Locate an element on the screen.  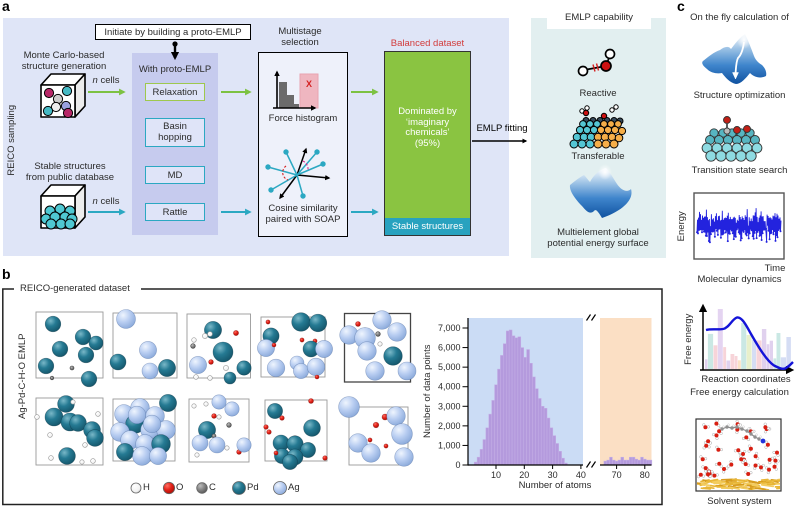
svg-text: 1,000 is located at coordinates (449, 445).